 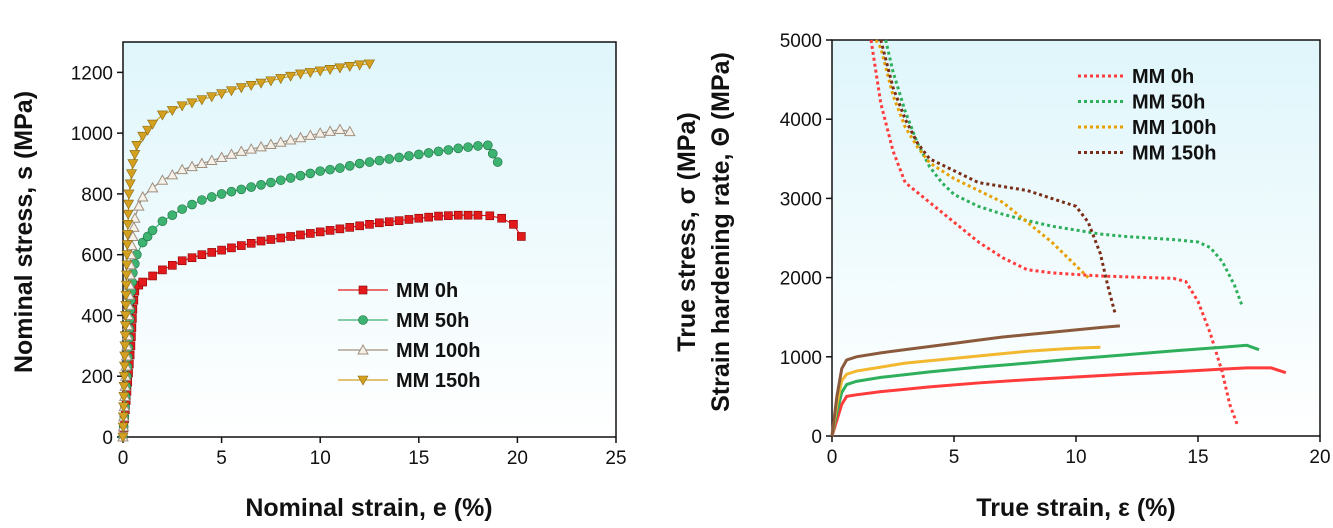 I want to click on x-axis-label-left: Nominal strain, e (%), so click(x=368, y=508).